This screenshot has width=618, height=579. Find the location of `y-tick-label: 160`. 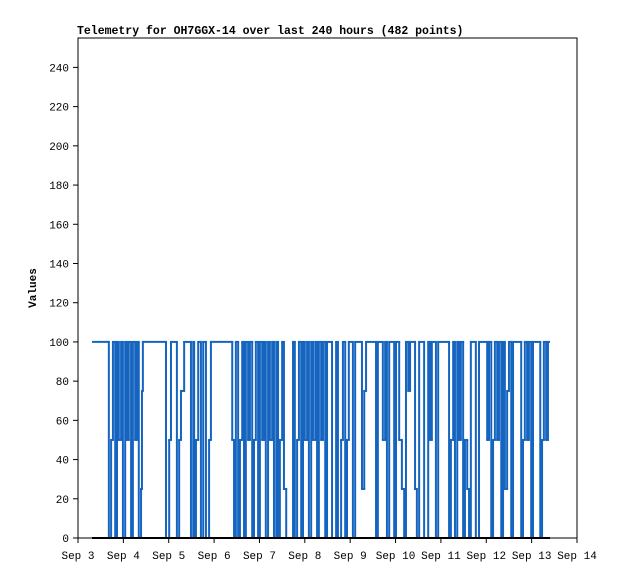

y-tick-label: 160 is located at coordinates (59, 226).